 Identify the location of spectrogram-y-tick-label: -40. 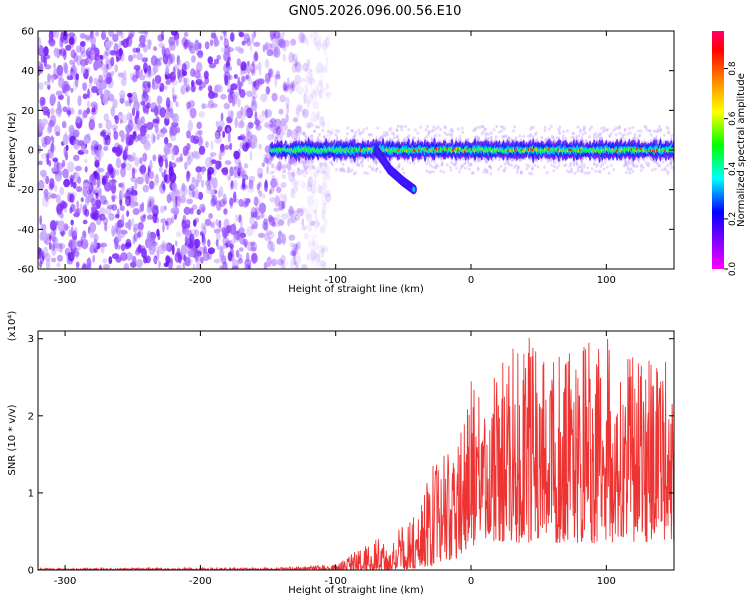
(26, 230).